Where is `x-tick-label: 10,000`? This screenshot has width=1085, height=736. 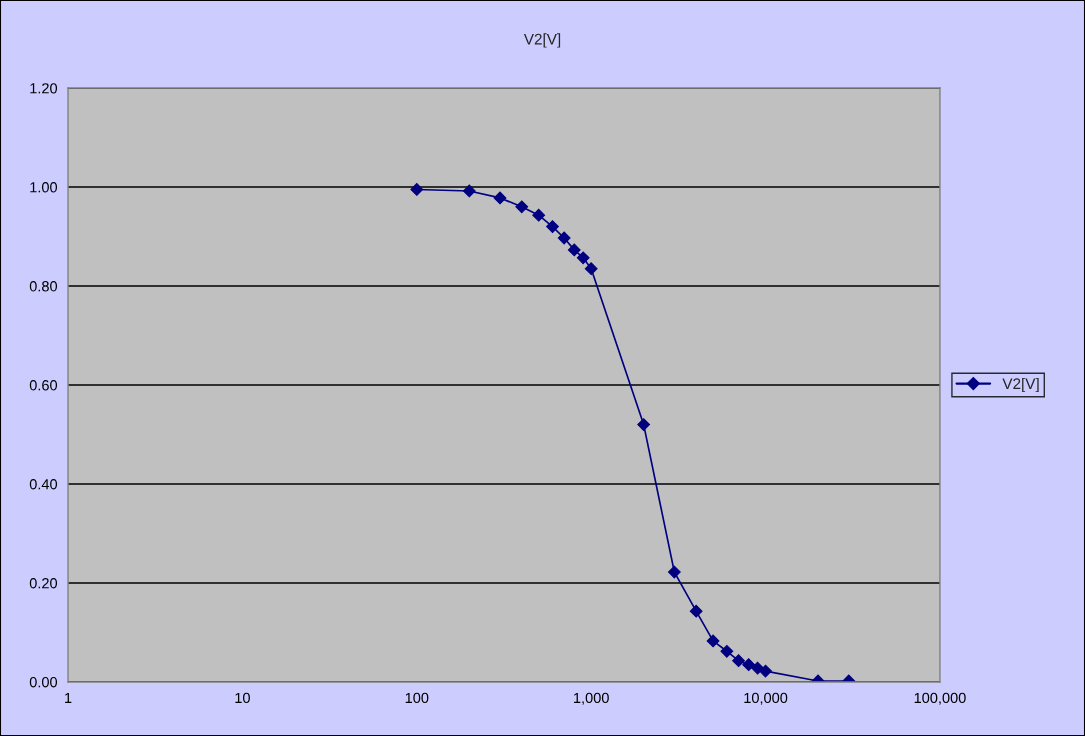
x-tick-label: 10,000 is located at coordinates (766, 698).